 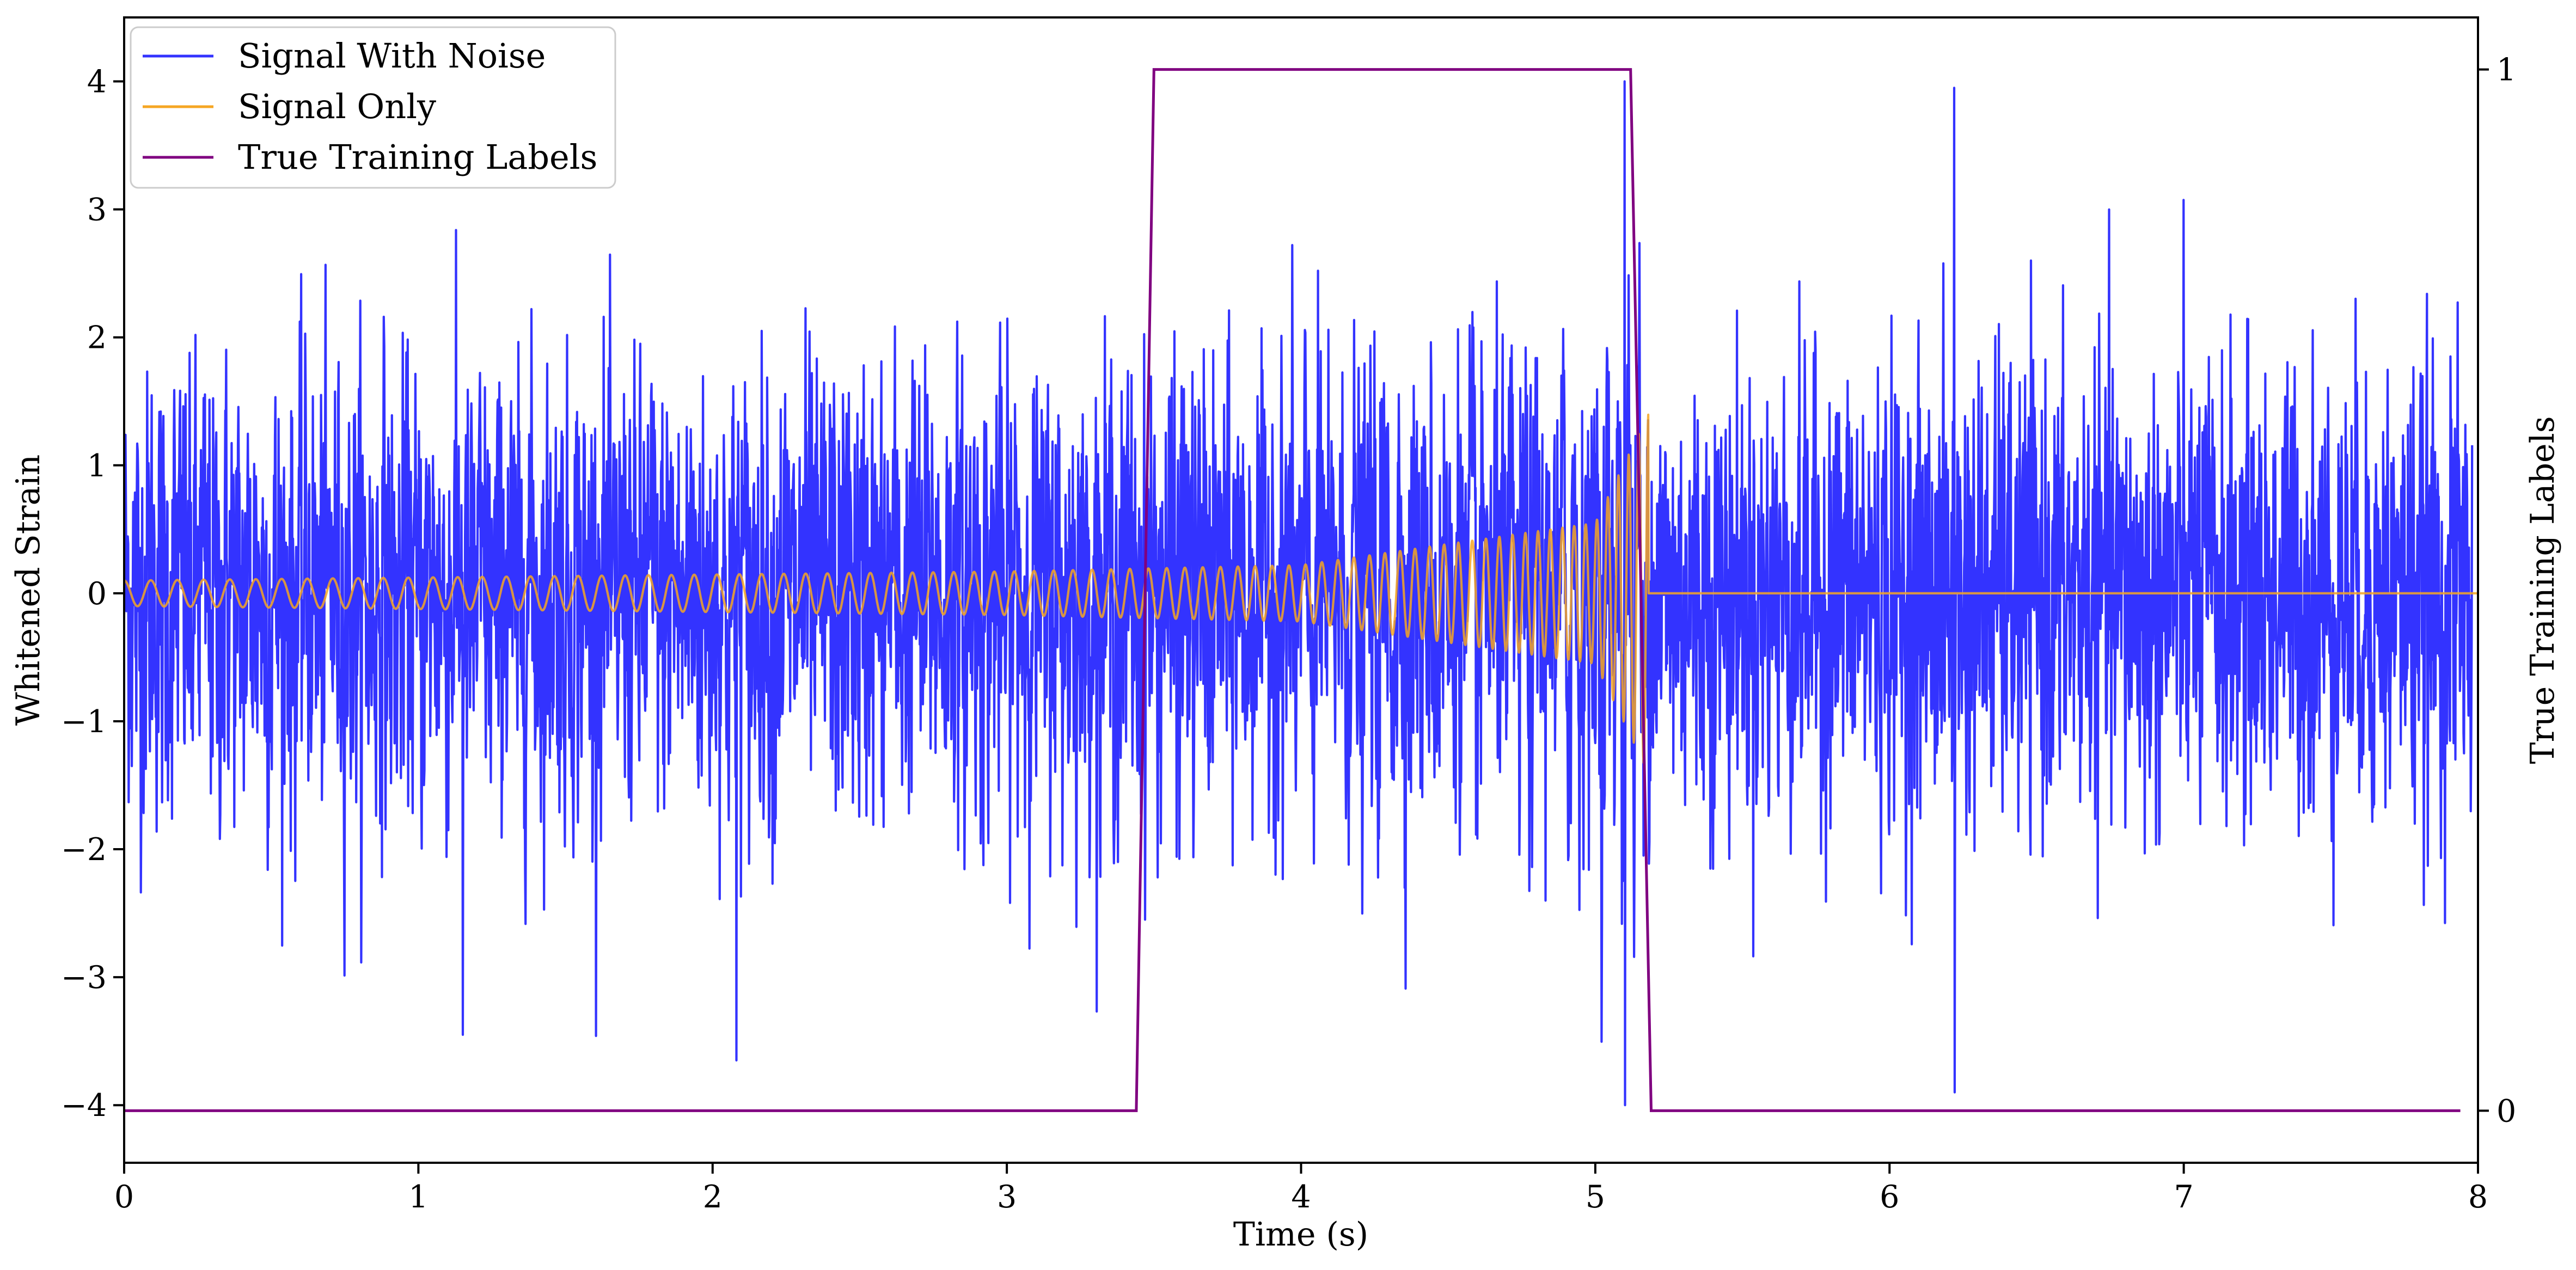 What do you see at coordinates (84, 850) in the screenshot?
I see `y-tick-label: −2` at bounding box center [84, 850].